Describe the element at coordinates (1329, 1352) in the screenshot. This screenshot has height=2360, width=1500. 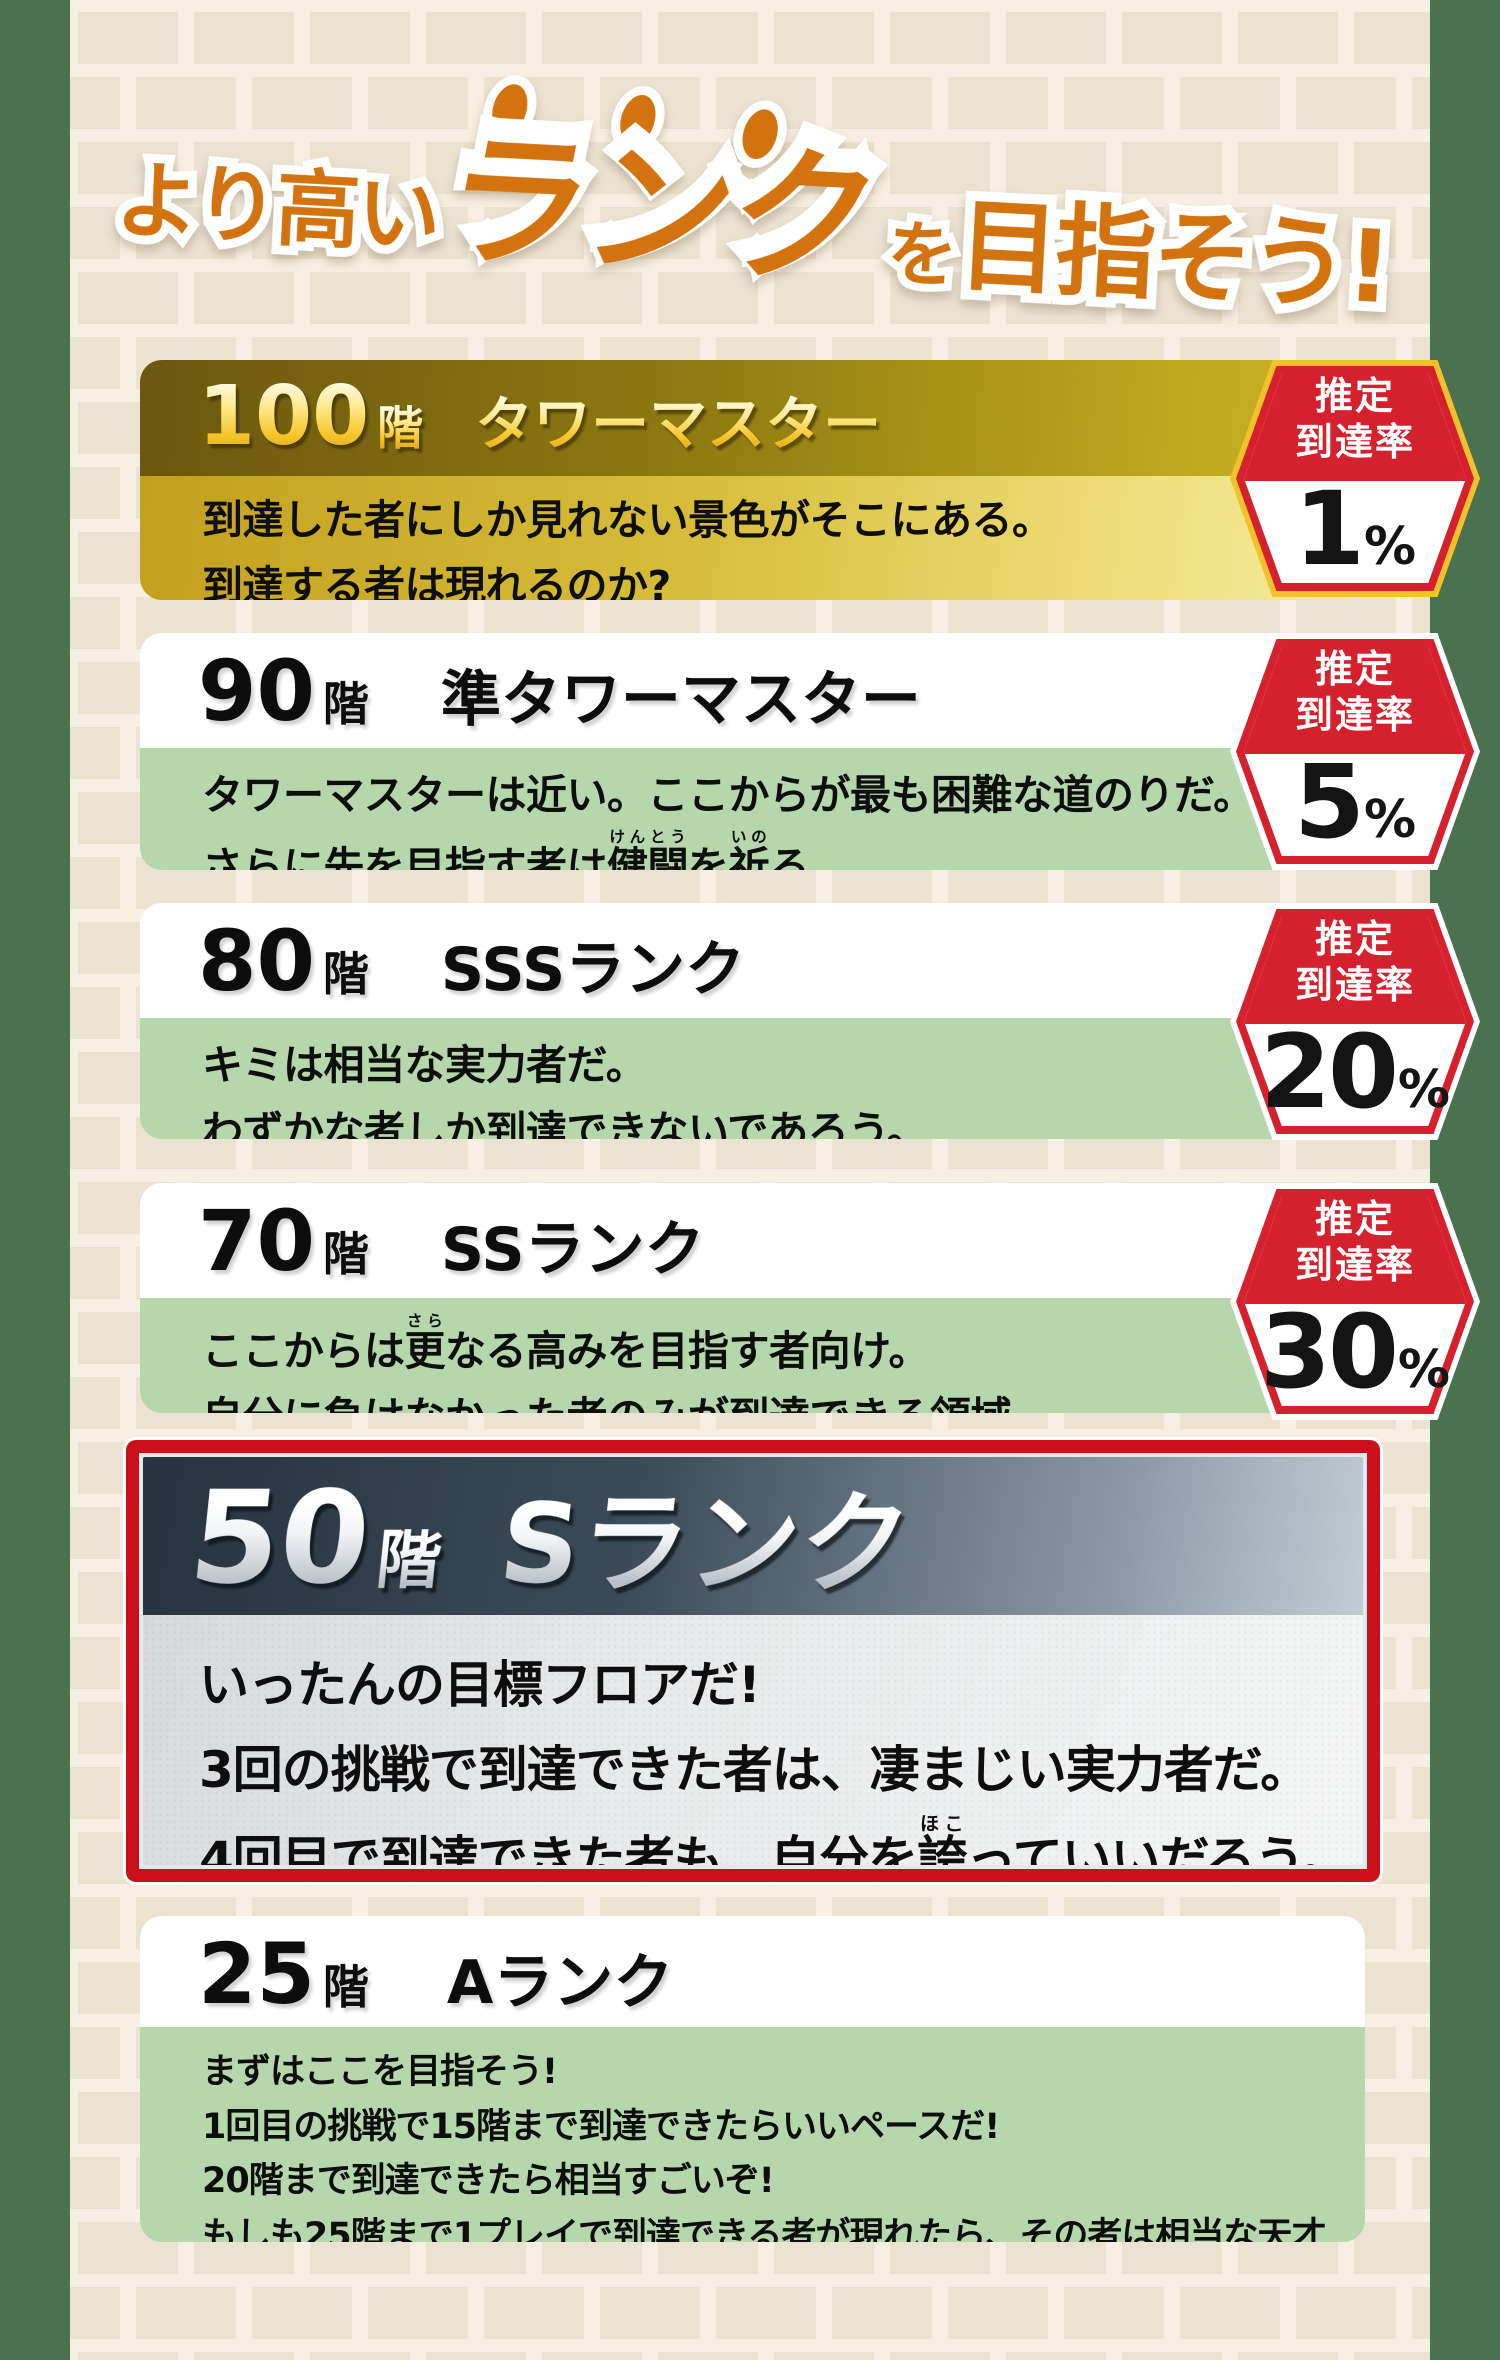
I see `badge-percent-number: 30` at that location.